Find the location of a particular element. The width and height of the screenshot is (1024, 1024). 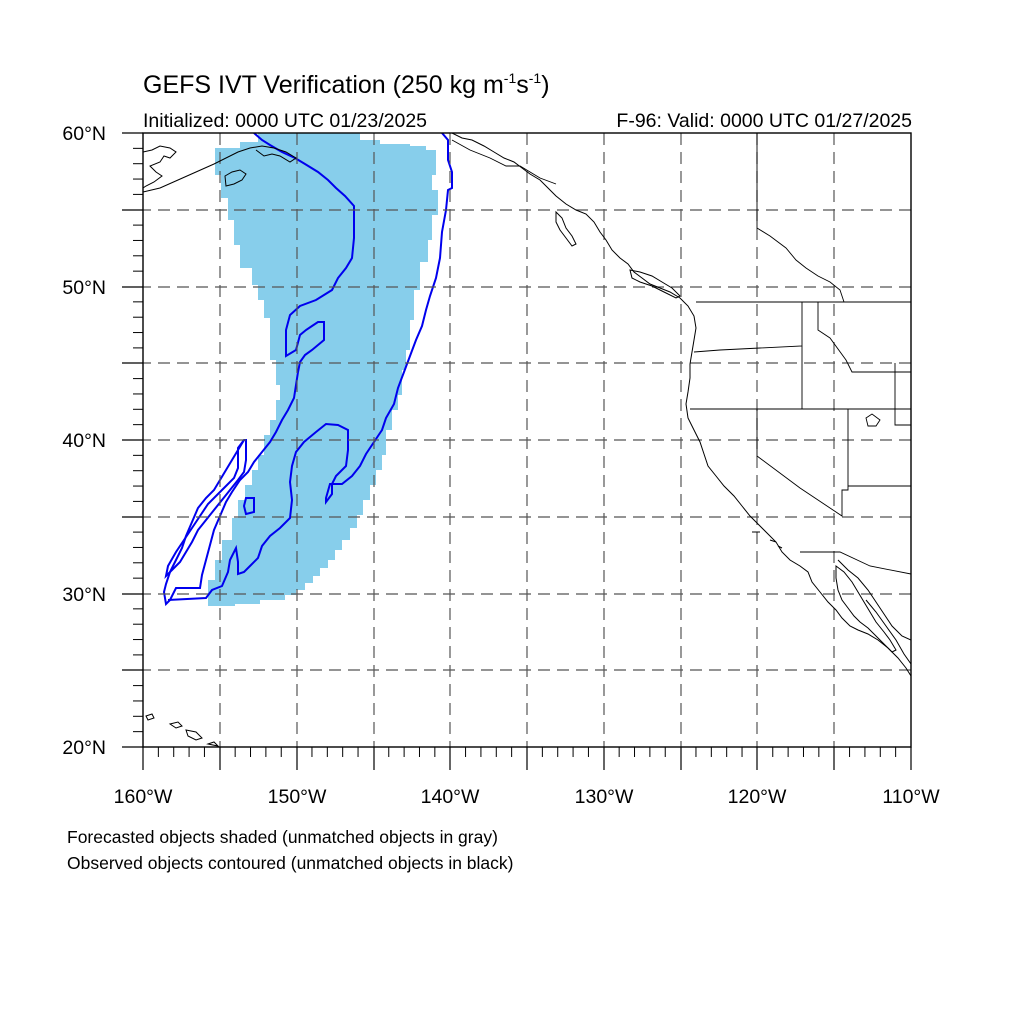

haida-gwaii is located at coordinates (566, 228).